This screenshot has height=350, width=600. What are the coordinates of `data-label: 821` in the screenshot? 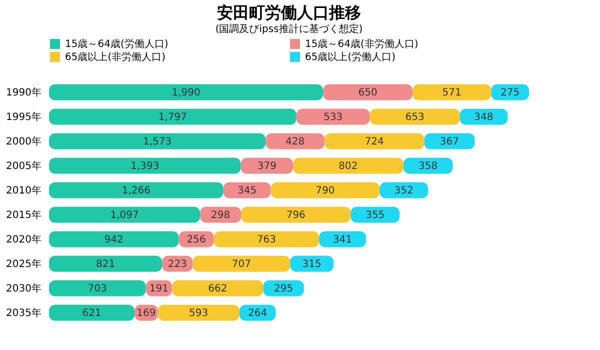 It's located at (106, 264).